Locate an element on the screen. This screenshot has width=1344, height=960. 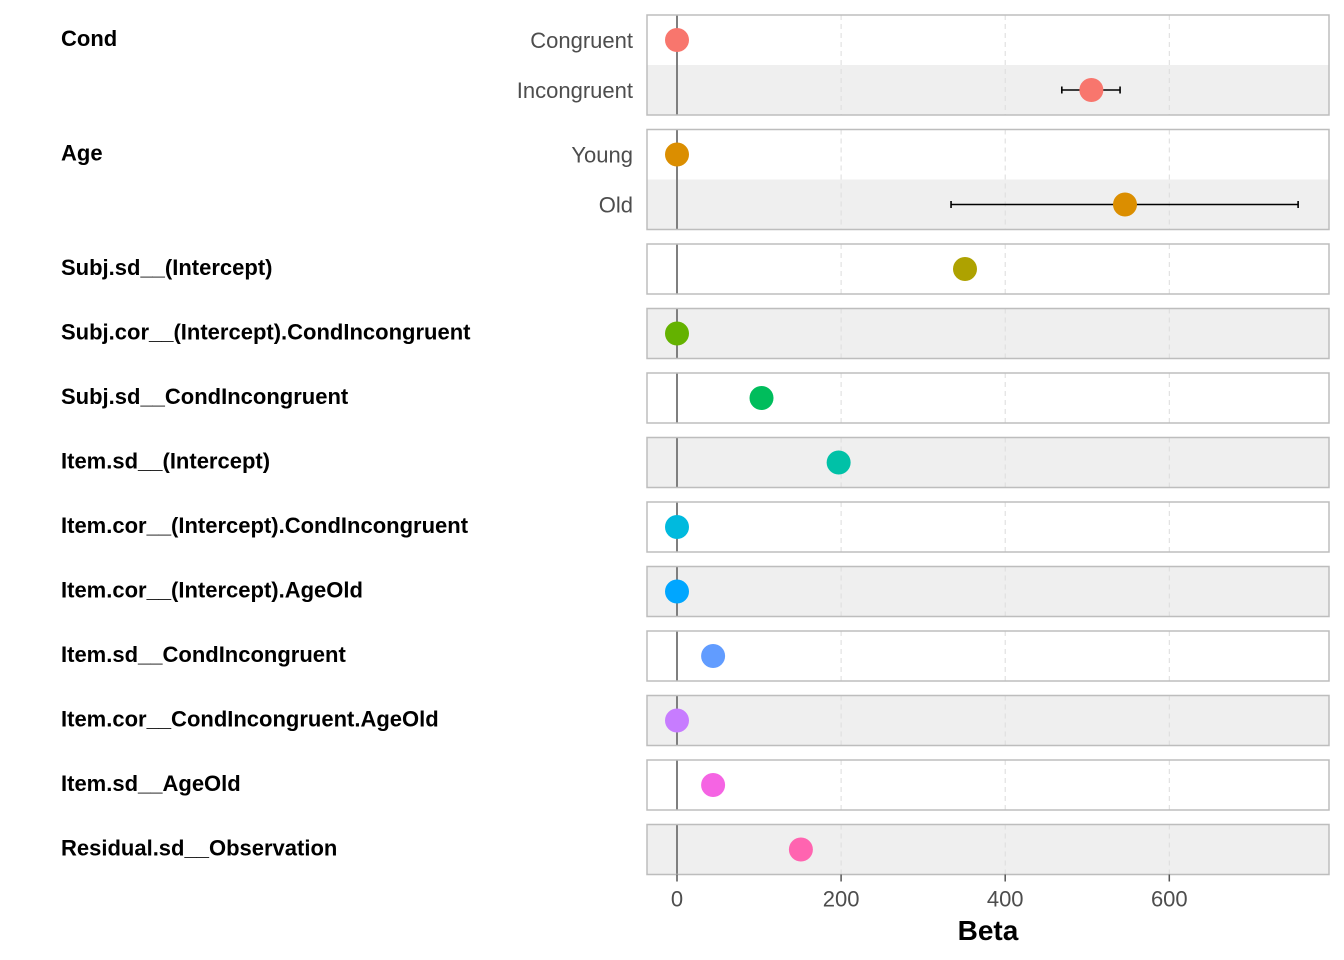
facet-subj-sd-intercept: Subj.sd__(Intercept) is located at coordinates (695, 269).